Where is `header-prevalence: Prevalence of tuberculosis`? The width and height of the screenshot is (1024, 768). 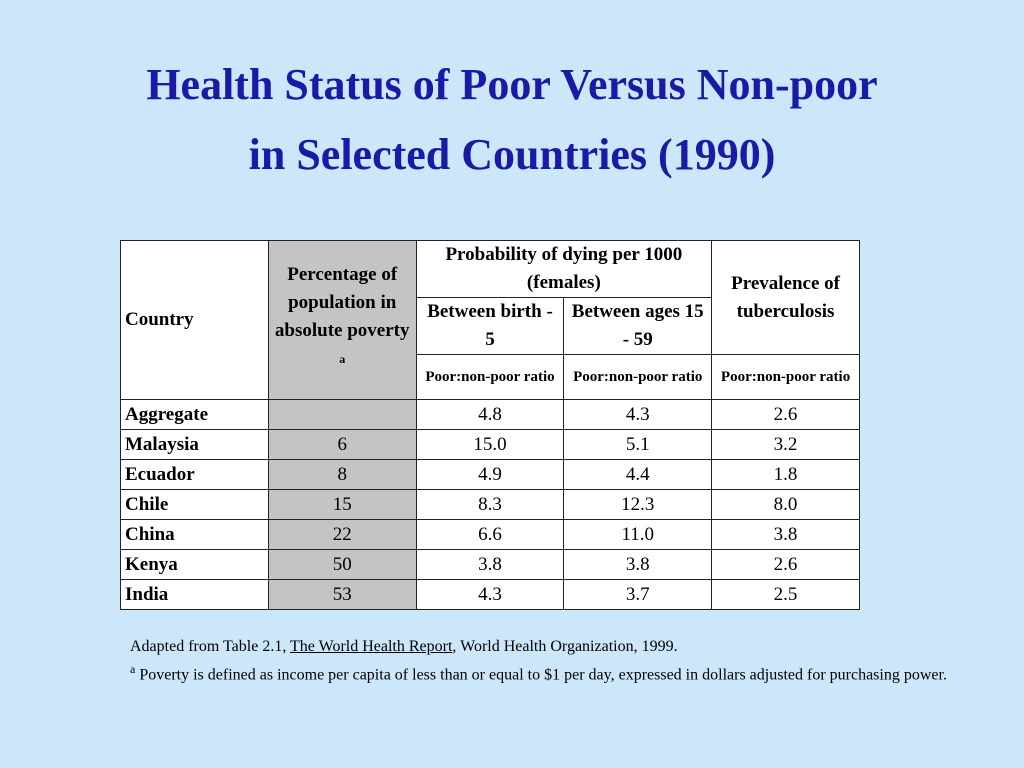
header-prevalence: Prevalence of tuberculosis is located at coordinates (785, 297).